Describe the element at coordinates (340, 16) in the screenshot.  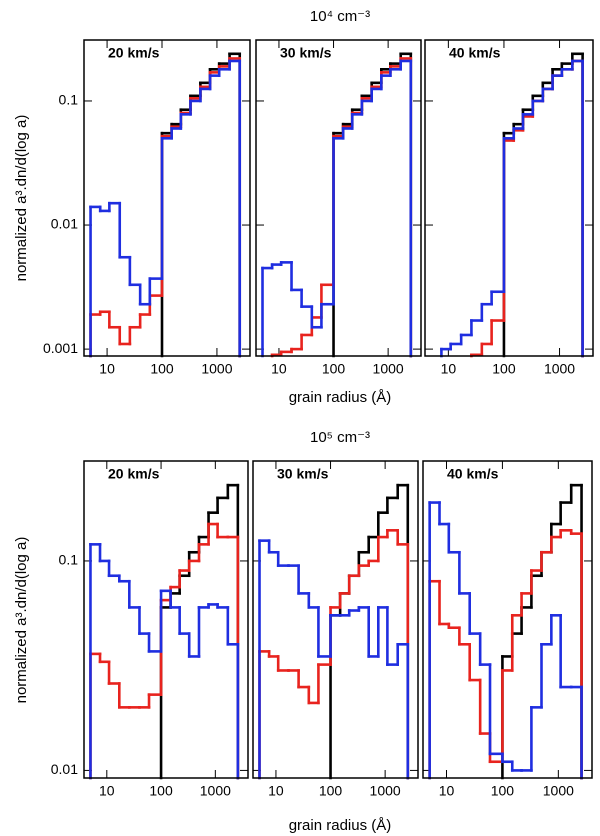
I see `row-title: 10⁴ cm⁻³` at that location.